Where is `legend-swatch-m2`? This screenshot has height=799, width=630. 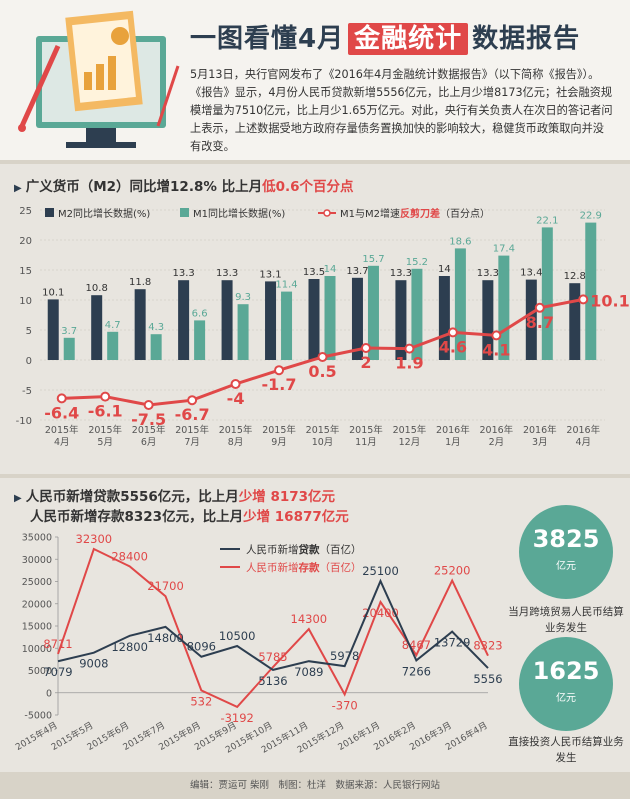
legend-swatch-m2 is located at coordinates (49, 212).